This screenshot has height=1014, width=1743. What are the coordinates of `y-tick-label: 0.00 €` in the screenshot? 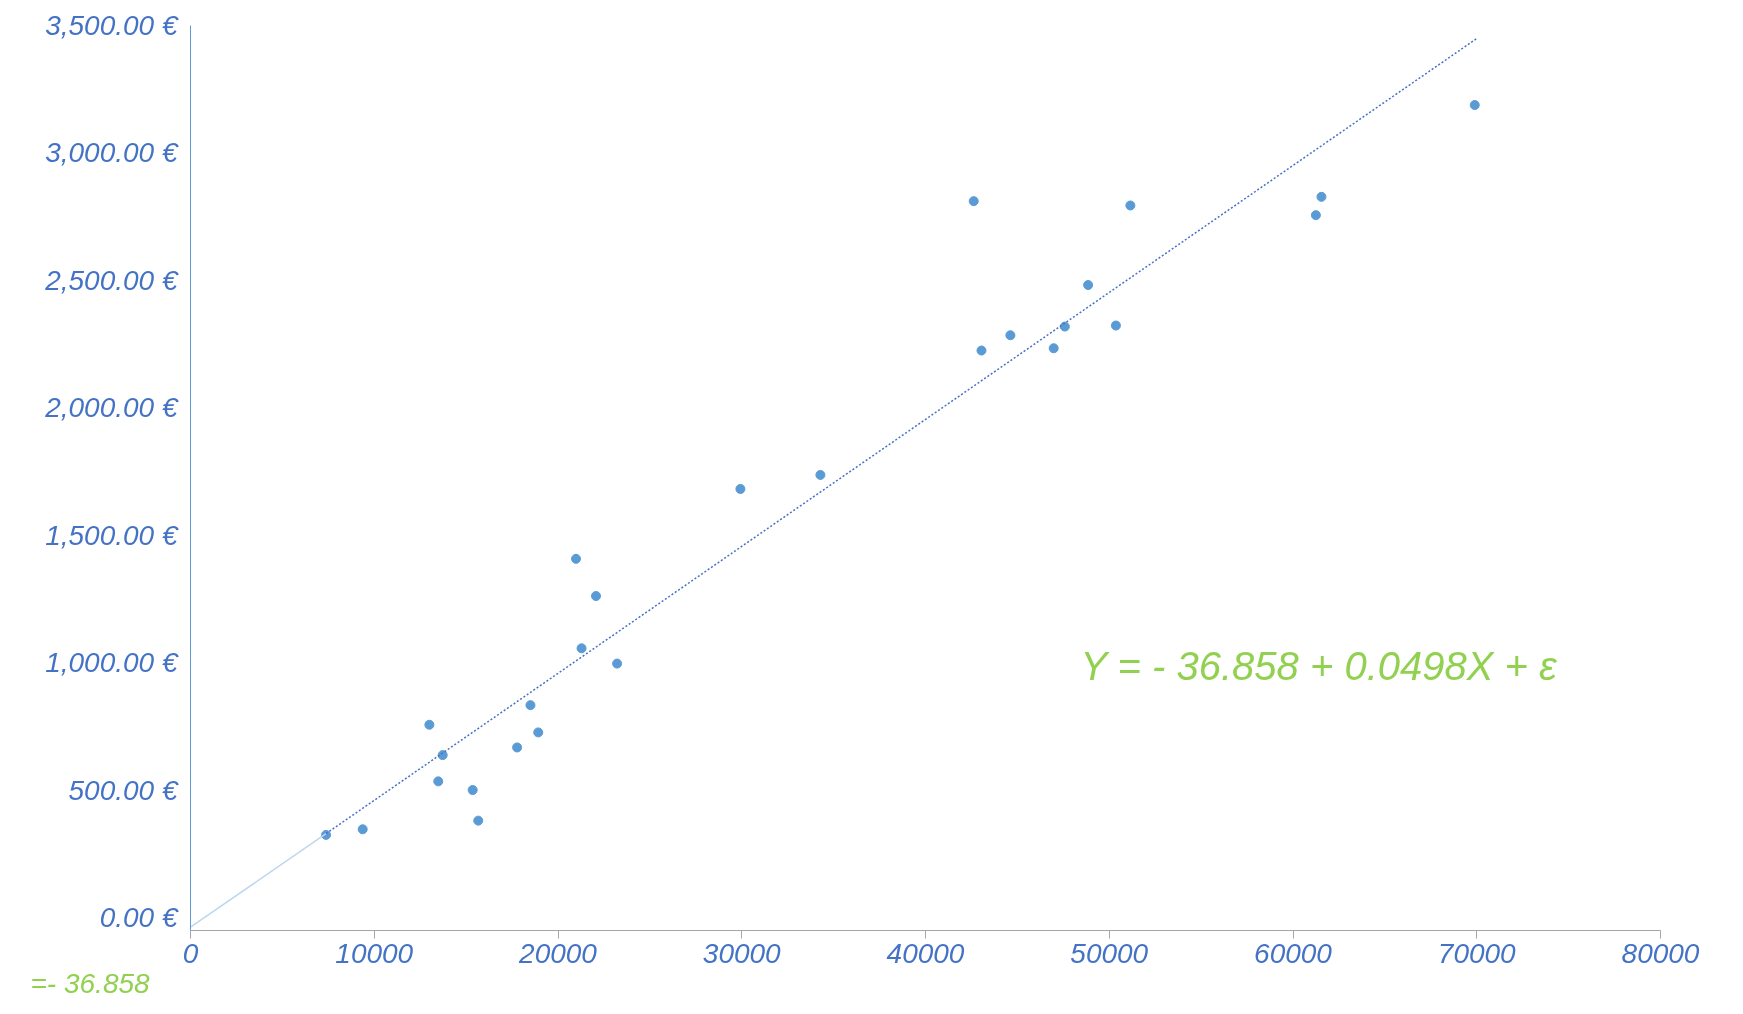 It's located at (139, 918).